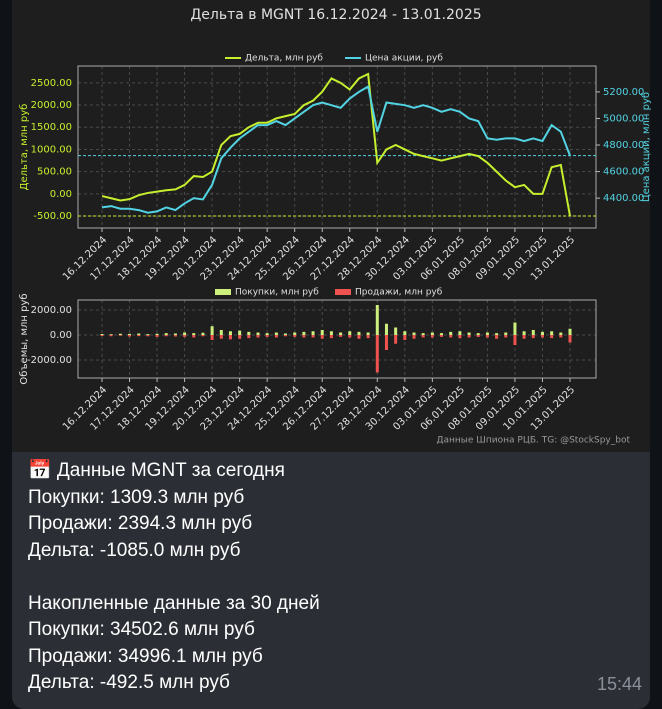 The image size is (662, 709). What do you see at coordinates (174, 603) in the screenshot?
I see `message-line: Накопленные данные за 30 дней` at bounding box center [174, 603].